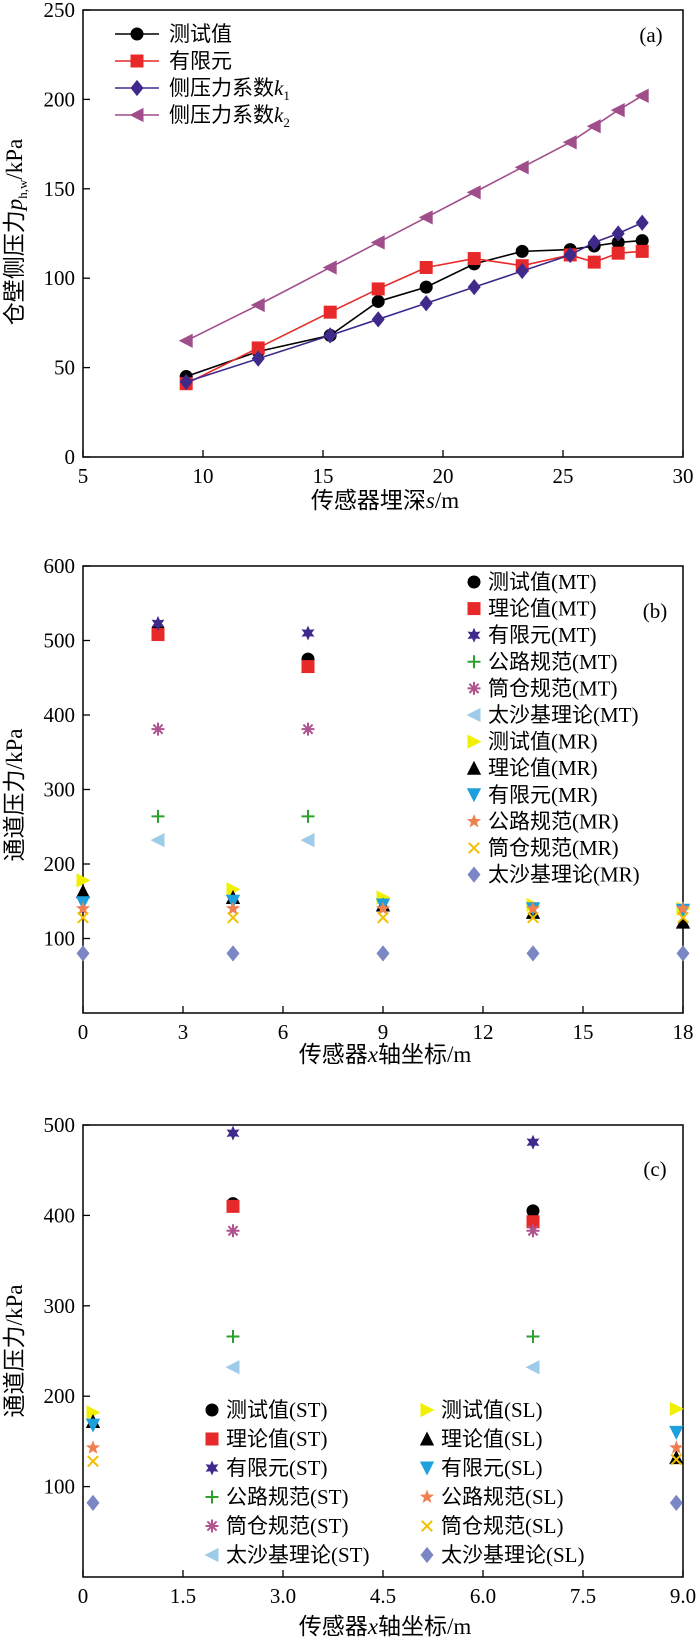 This screenshot has height=1641, width=700. Describe the element at coordinates (383, 1032) in the screenshot. I see `x-tick-label: 9` at that location.